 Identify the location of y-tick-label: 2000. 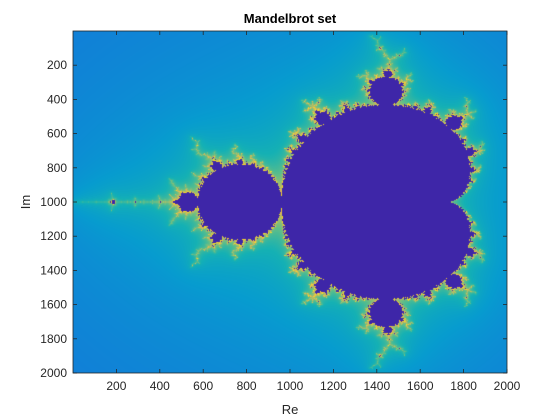
(53, 373).